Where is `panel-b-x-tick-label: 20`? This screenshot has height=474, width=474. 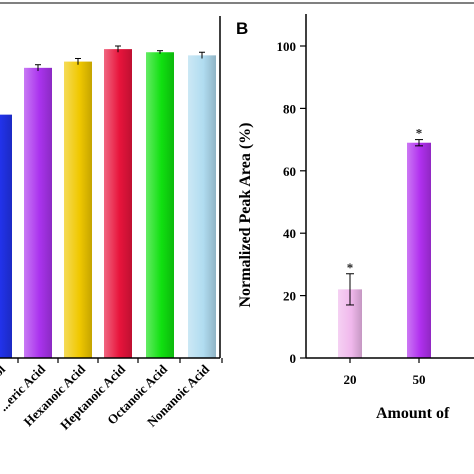 panel-b-x-tick-label: 20 is located at coordinates (350, 379).